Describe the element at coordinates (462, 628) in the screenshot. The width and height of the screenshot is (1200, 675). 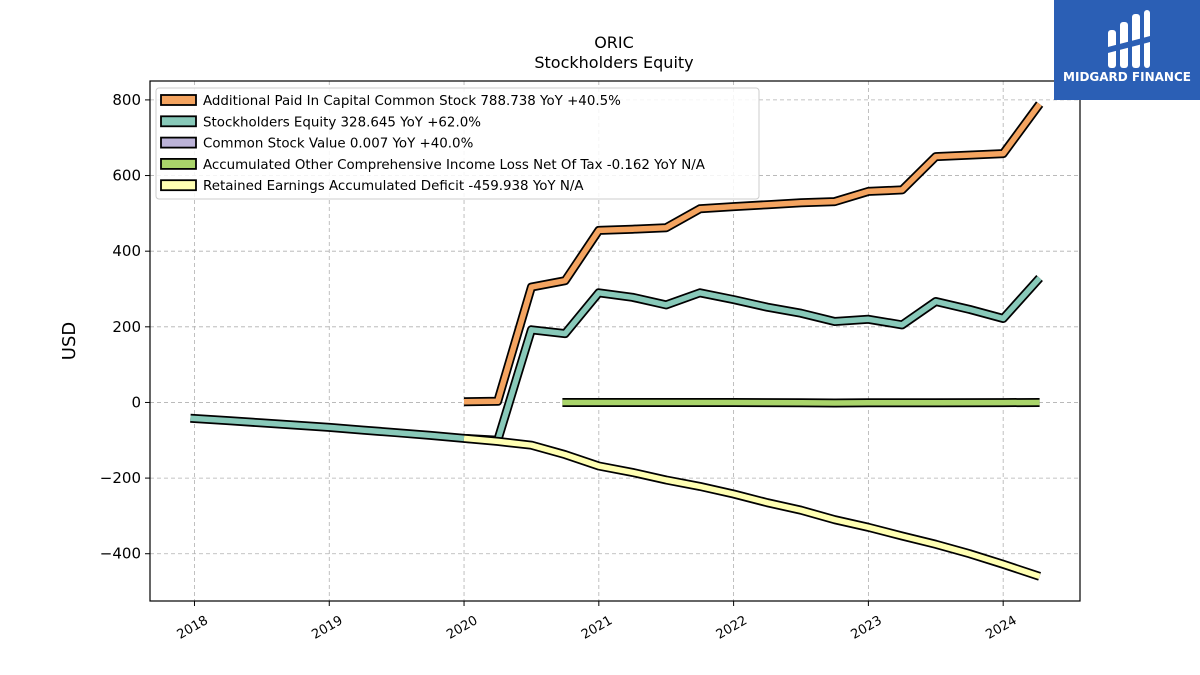
I see `x-tick-label: 2020` at that location.